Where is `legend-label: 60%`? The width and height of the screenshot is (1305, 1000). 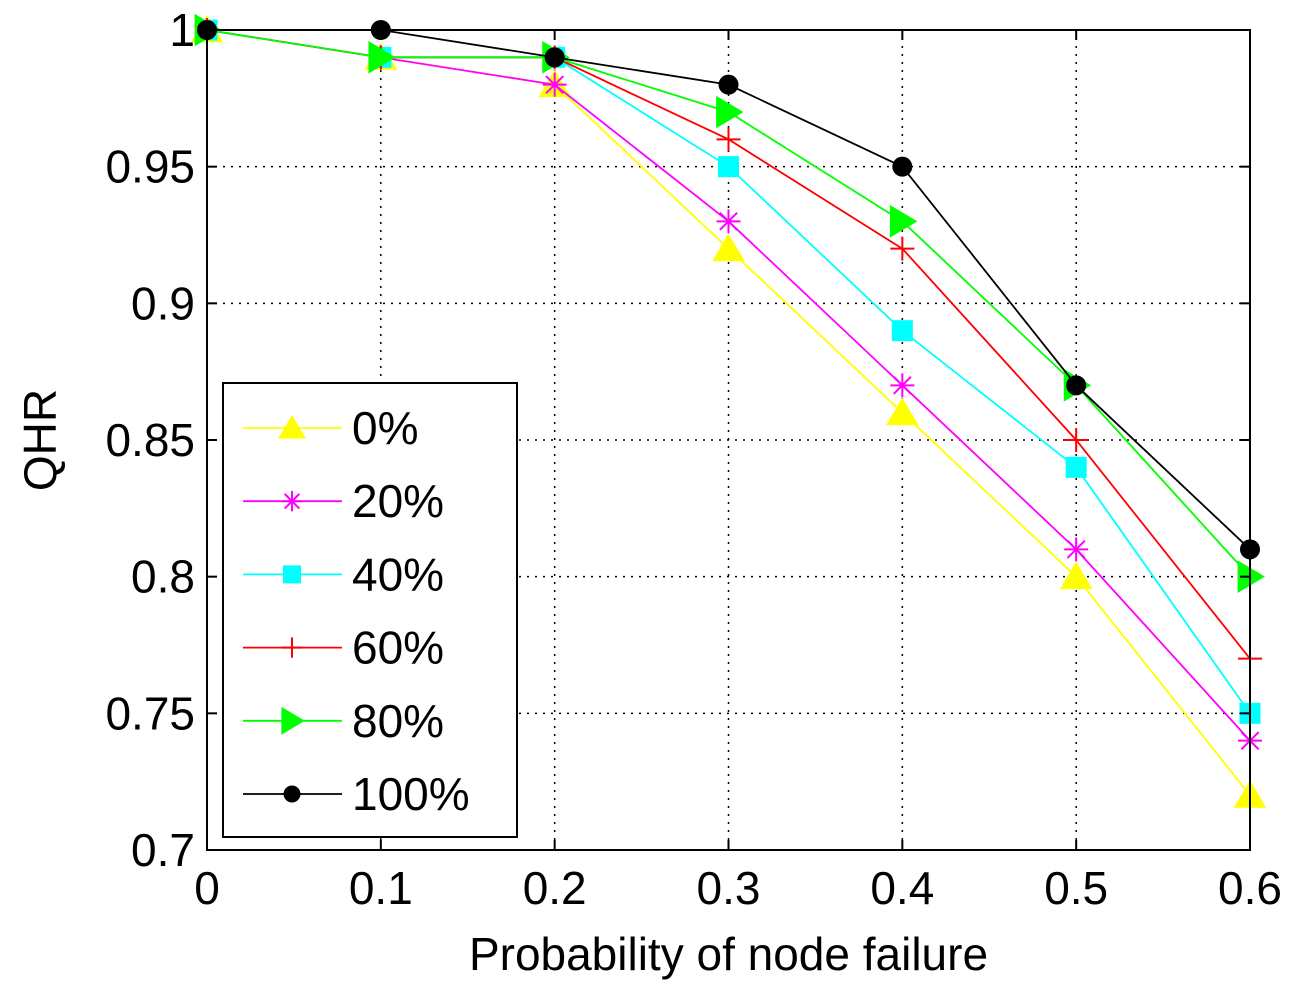
legend-label: 60% is located at coordinates (398, 648).